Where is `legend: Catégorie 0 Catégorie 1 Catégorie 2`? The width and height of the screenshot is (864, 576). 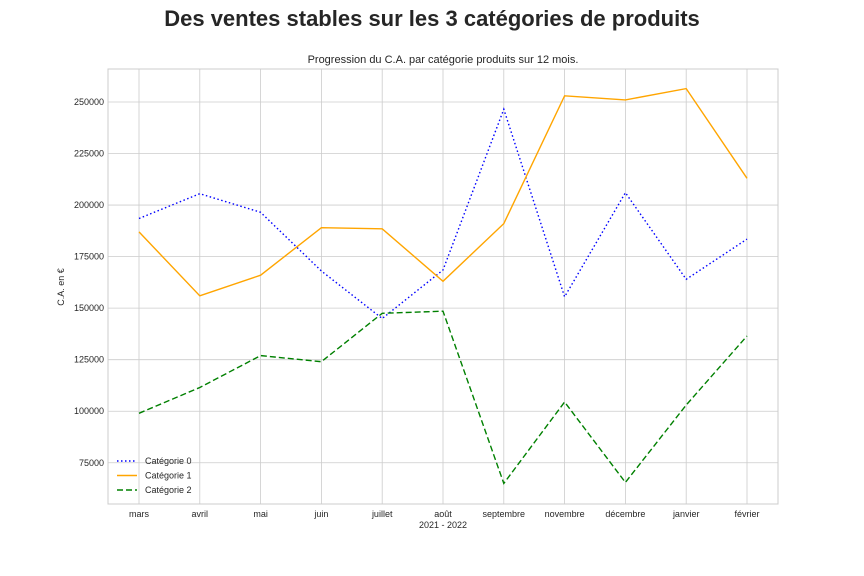 legend: Catégorie 0 Catégorie 1 Catégorie 2 is located at coordinates (154, 475).